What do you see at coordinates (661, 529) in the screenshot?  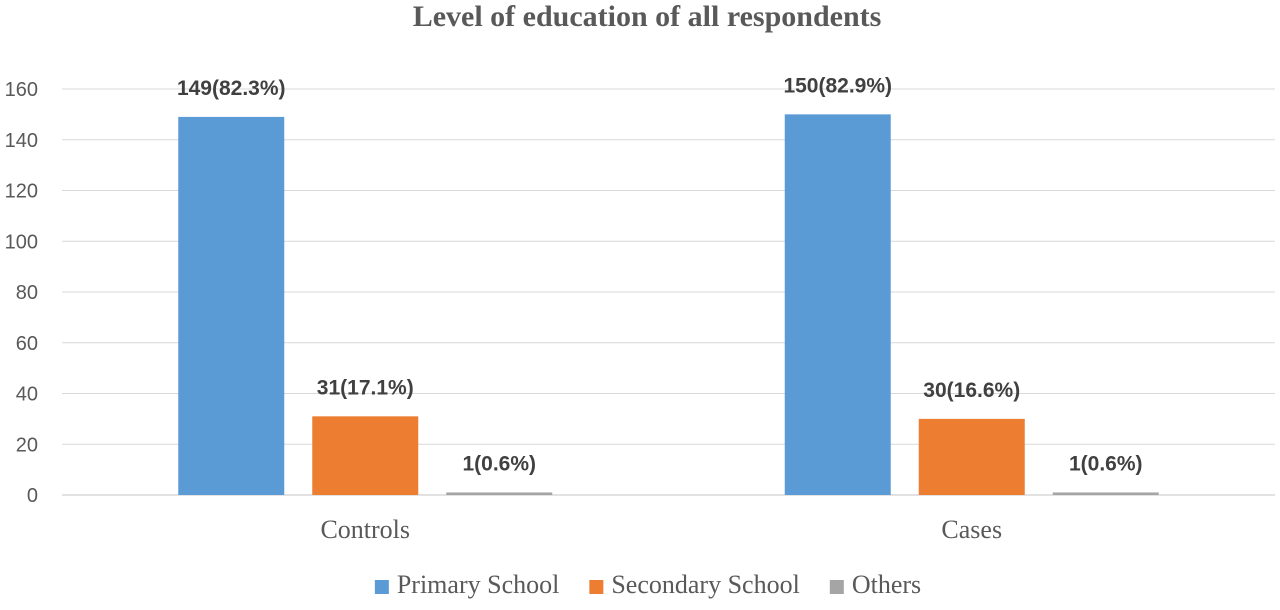 I see `x-axis-categories: Controls Cases` at bounding box center [661, 529].